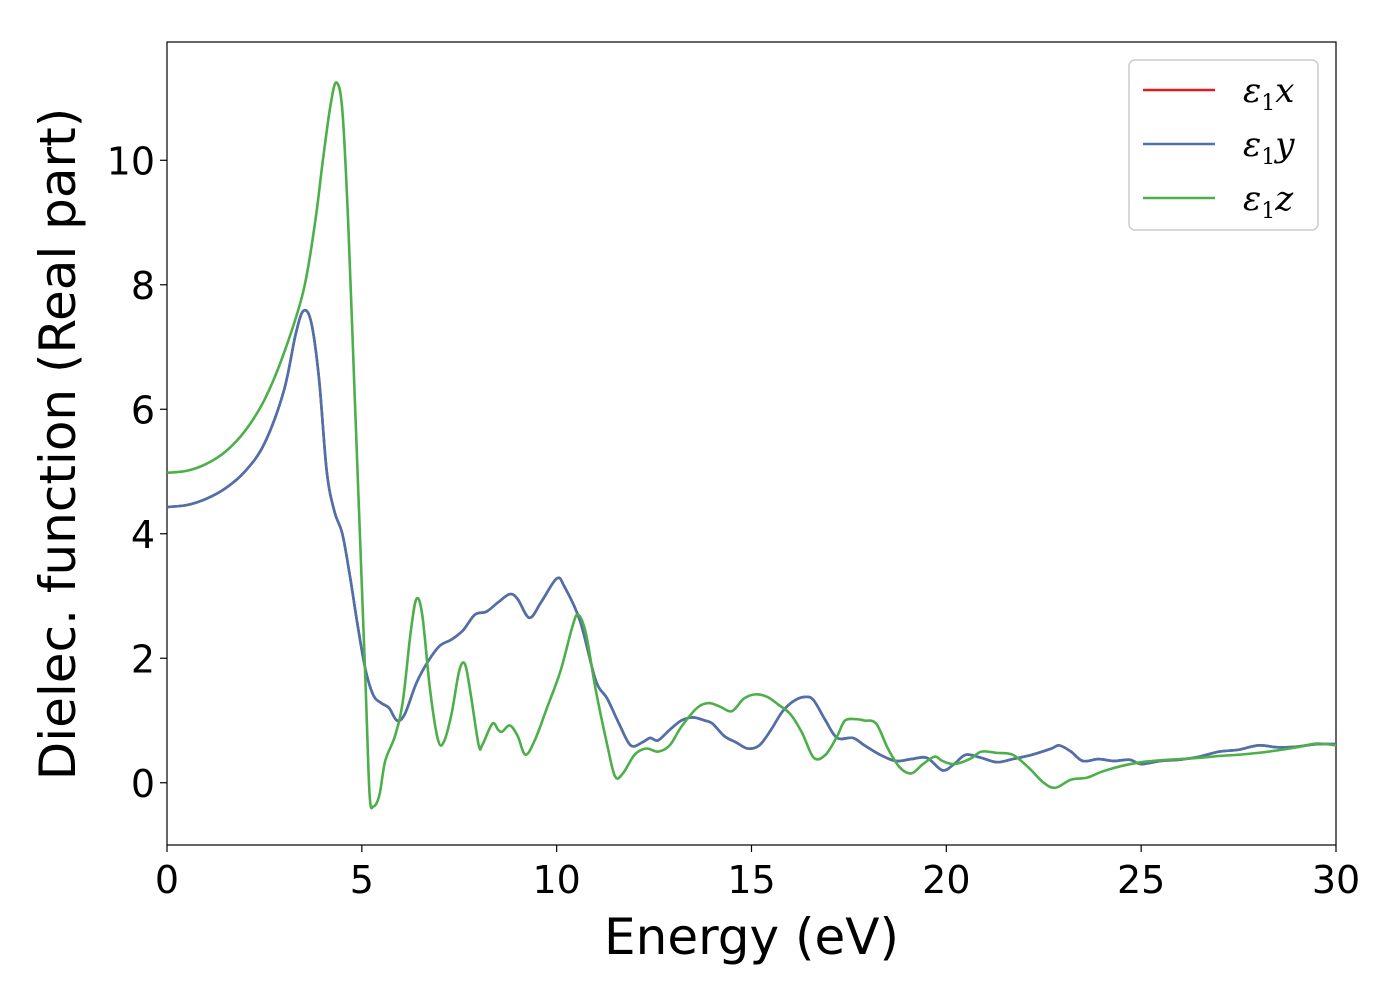  What do you see at coordinates (1268, 93) in the screenshot?
I see `legend-label-x: ε1x` at bounding box center [1268, 93].